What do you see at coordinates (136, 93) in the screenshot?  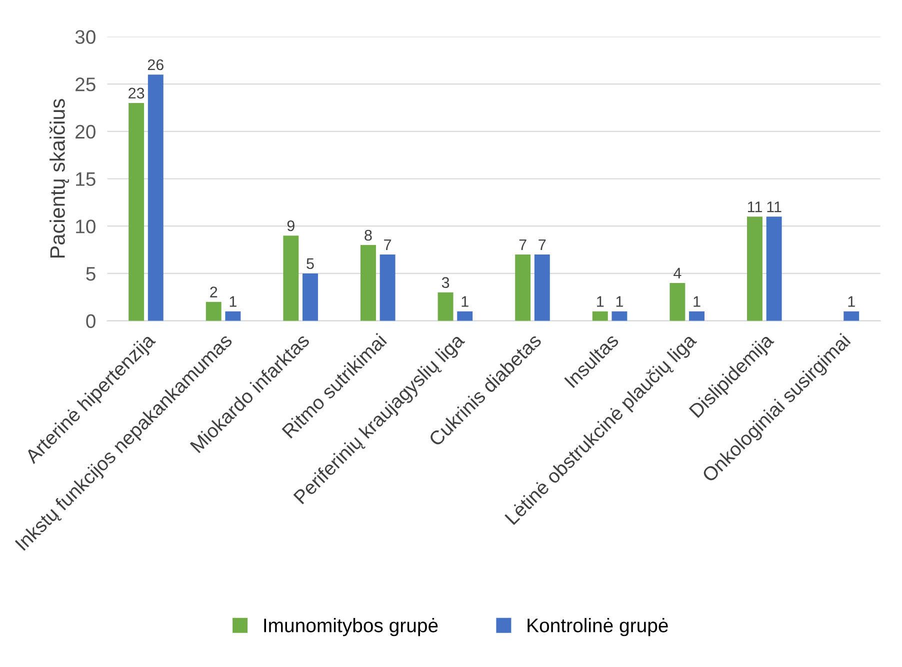 I see `data-label: 23` at bounding box center [136, 93].